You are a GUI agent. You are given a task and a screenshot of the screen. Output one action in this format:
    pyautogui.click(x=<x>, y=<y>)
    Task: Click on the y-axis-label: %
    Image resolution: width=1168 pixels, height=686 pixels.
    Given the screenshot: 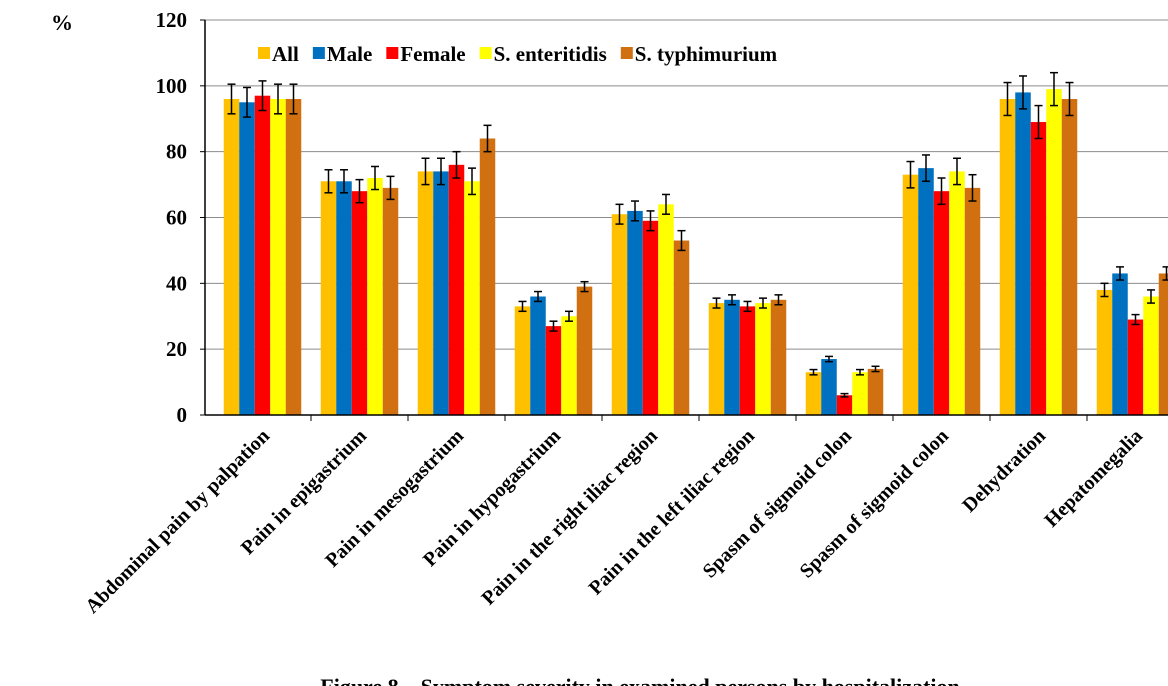 What is the action you would take?
    pyautogui.click(x=62, y=22)
    